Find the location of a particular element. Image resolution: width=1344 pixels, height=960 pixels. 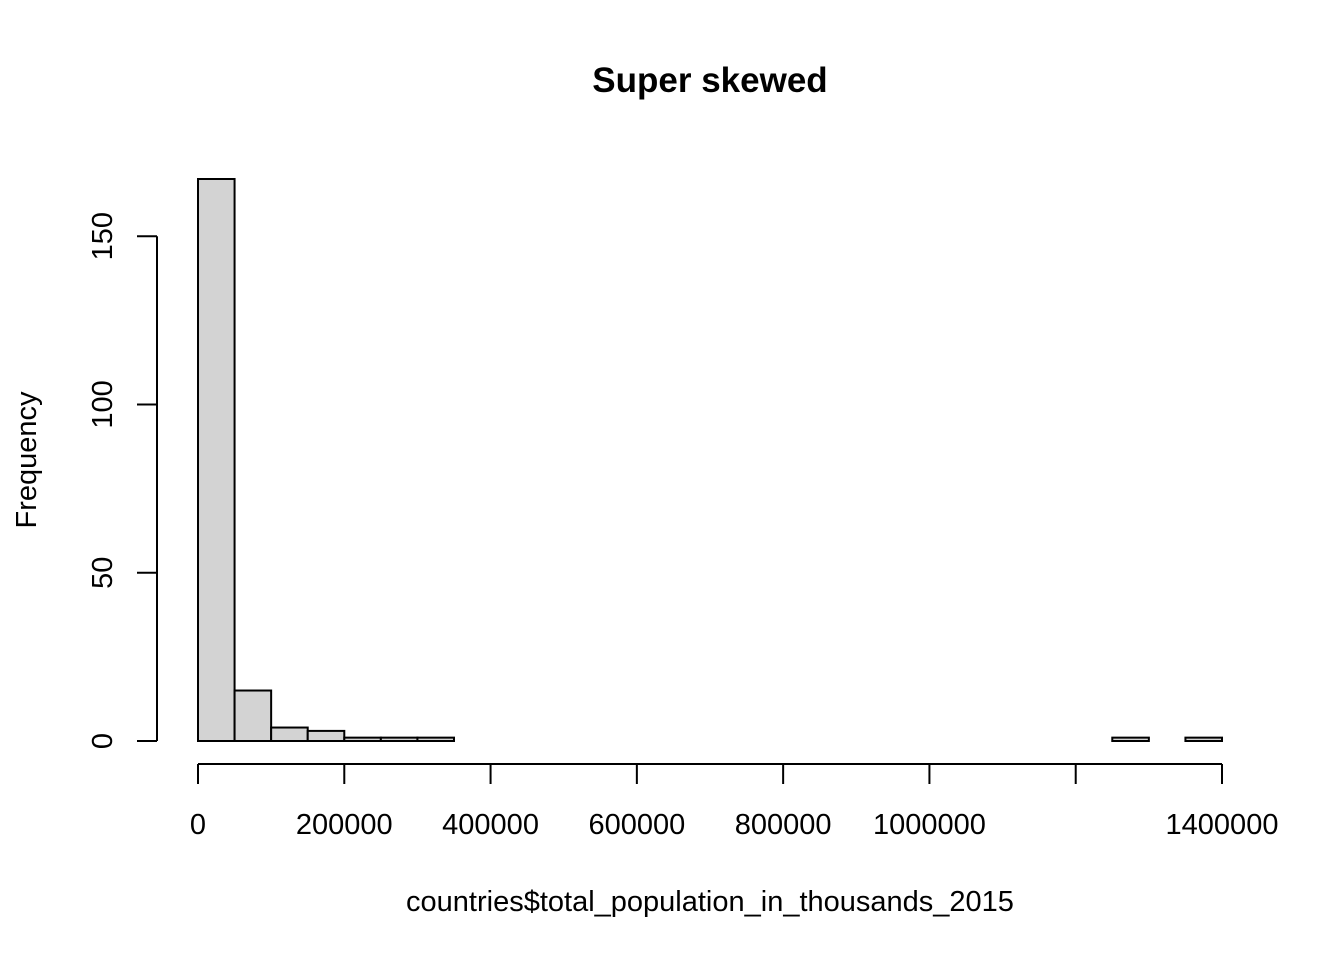

y-tick-label: 100 is located at coordinates (103, 404).